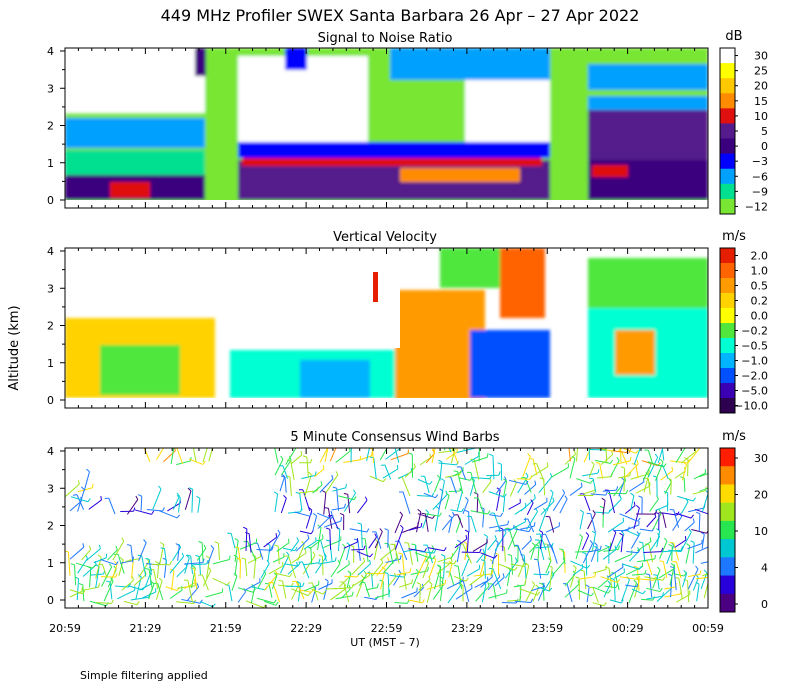  Describe the element at coordinates (315, 298) in the screenshot. I see `vv-gap-center` at that location.